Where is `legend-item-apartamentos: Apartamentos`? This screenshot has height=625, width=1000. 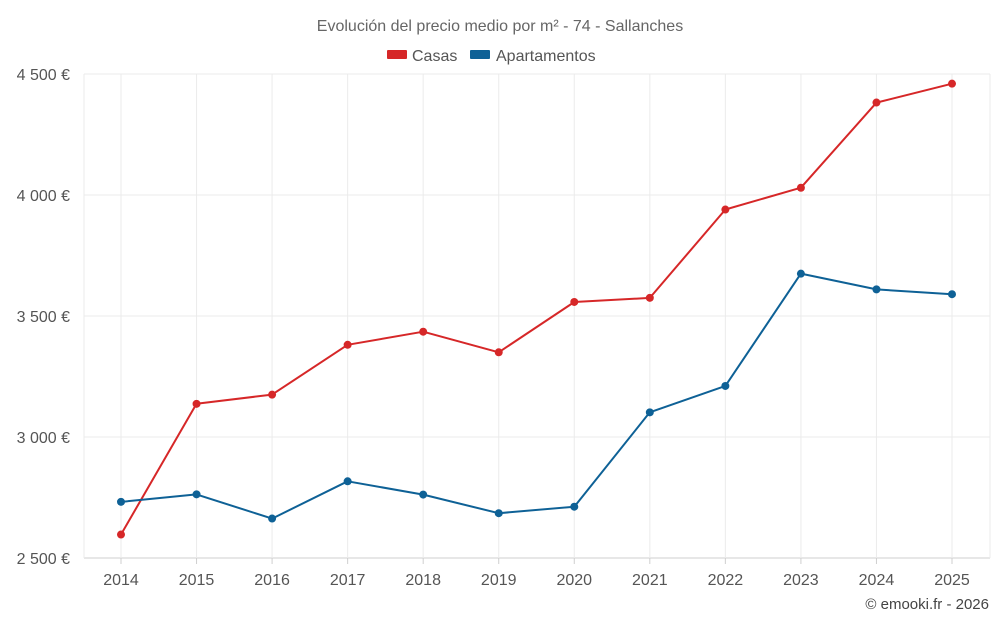 legend-item-apartamentos: Apartamentos is located at coordinates (533, 56).